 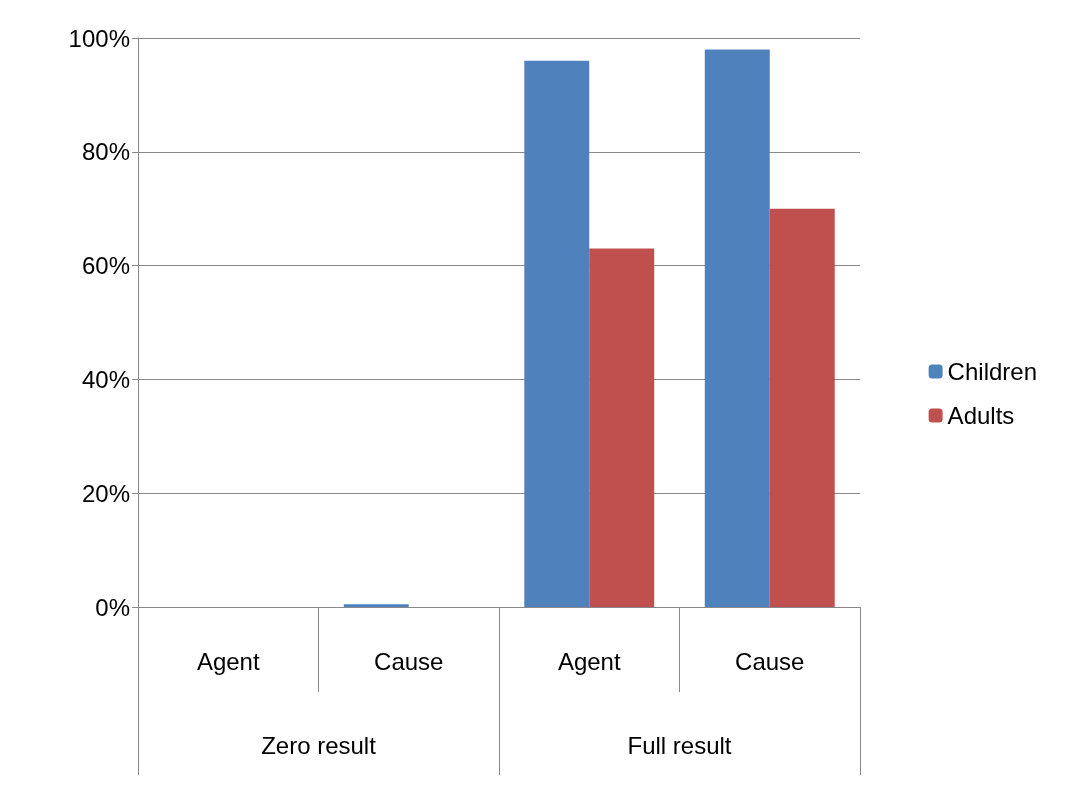 I want to click on text: Full result, so click(x=679, y=745).